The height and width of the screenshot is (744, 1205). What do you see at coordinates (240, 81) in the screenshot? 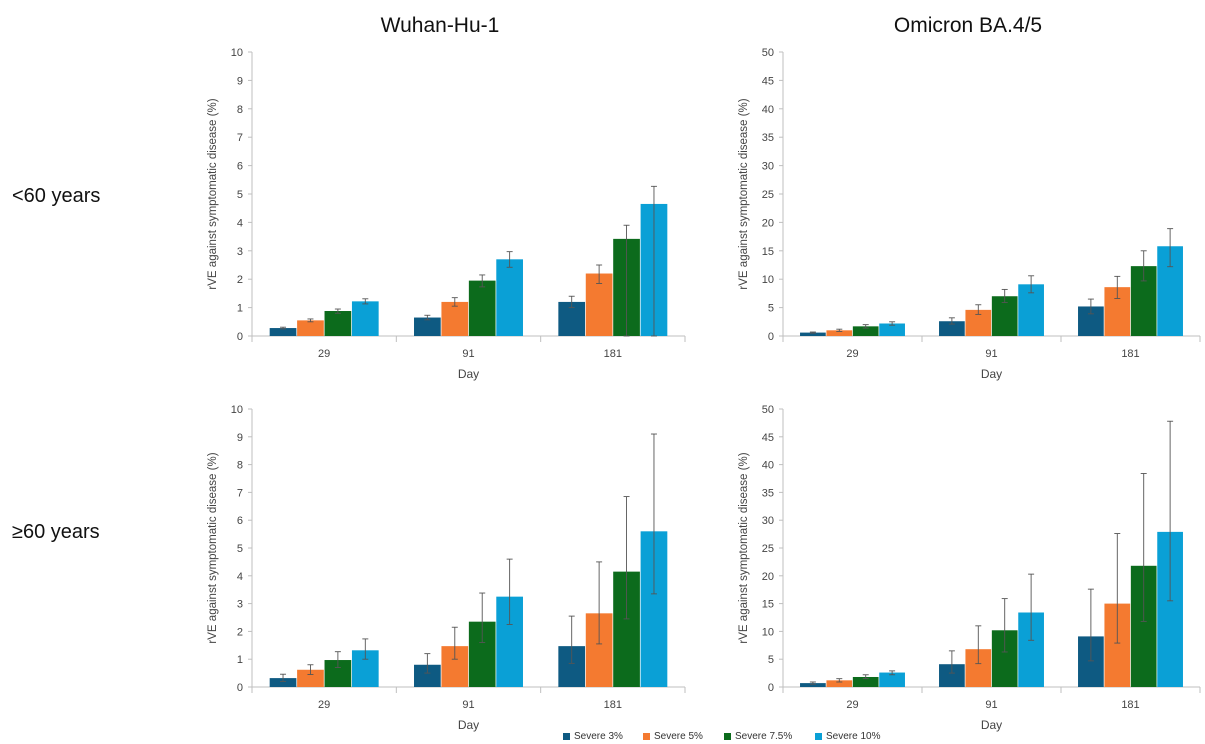
I see `chart-1-y-tick-label-9: 9` at bounding box center [240, 81].